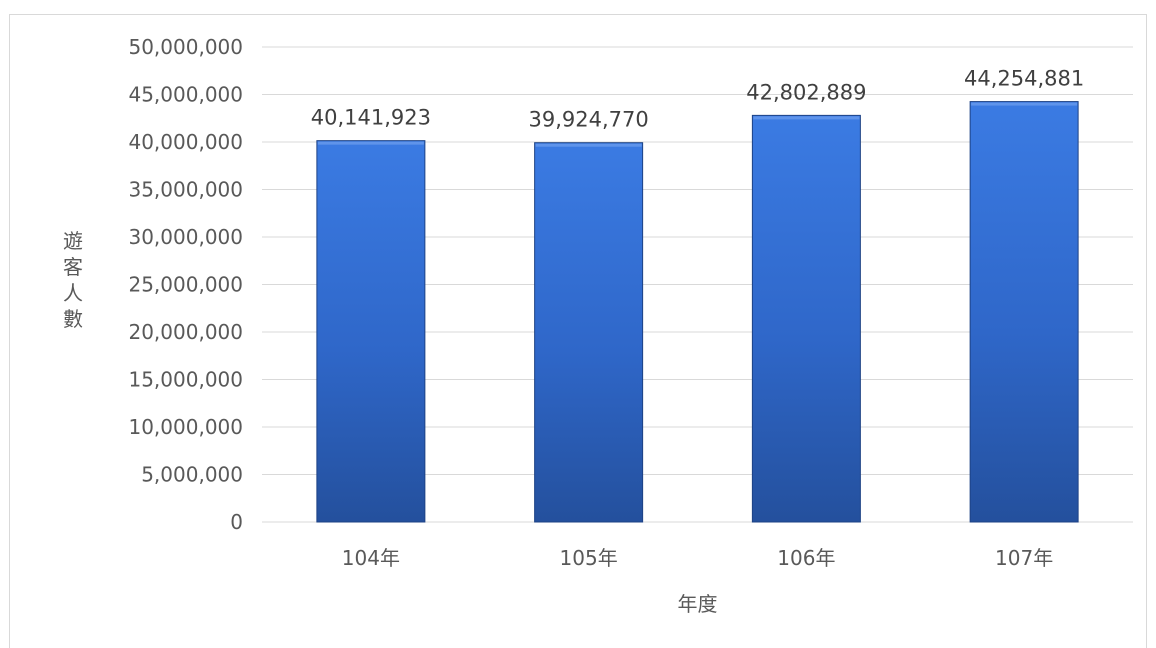 This screenshot has height=648, width=1156. What do you see at coordinates (1024, 79) in the screenshot?
I see `data-label: 44,254,881` at bounding box center [1024, 79].